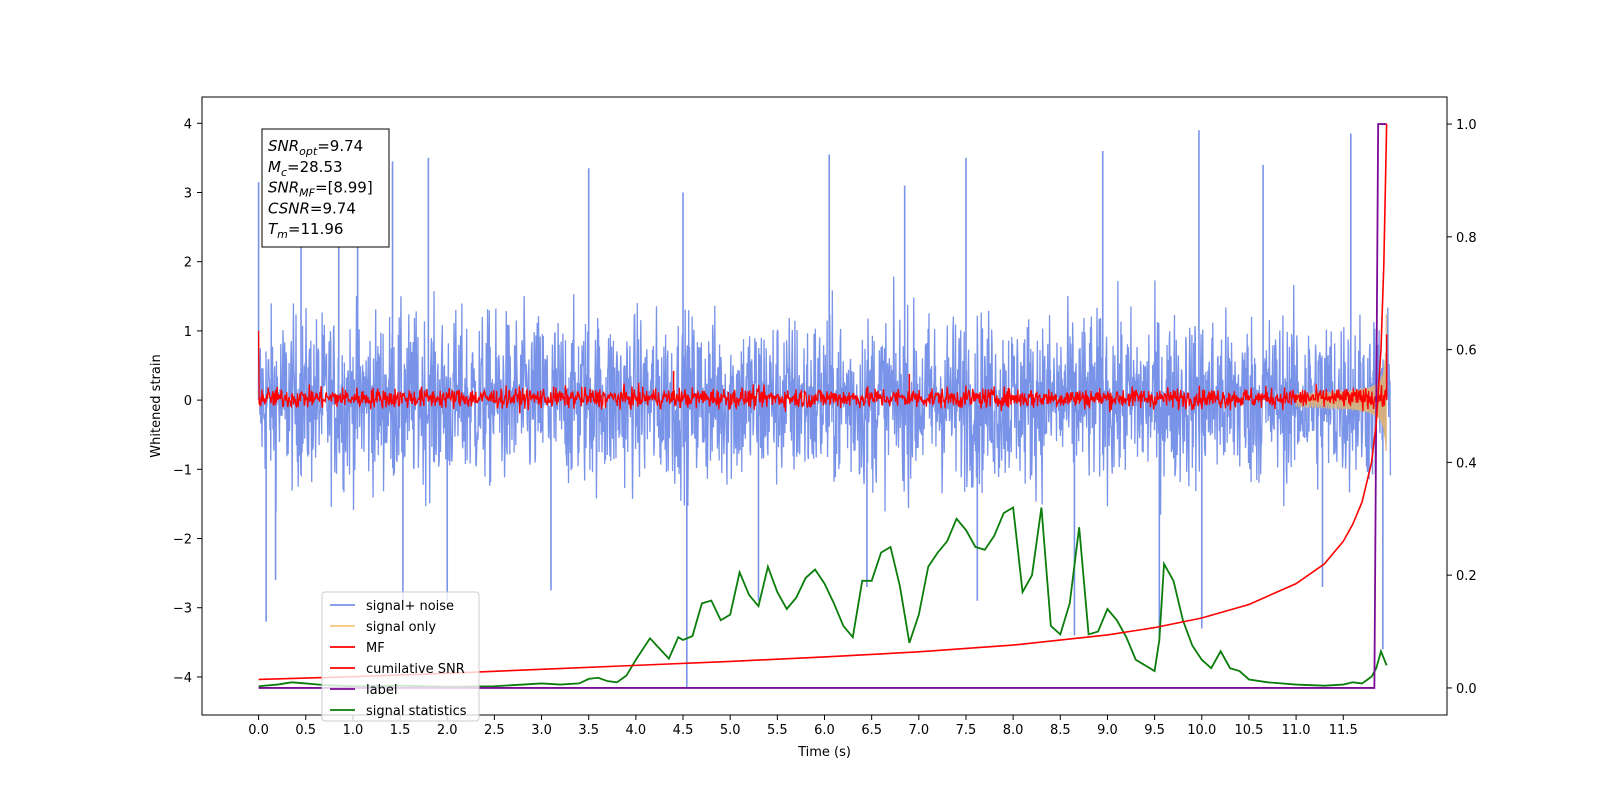  What do you see at coordinates (312, 208) in the screenshot?
I see `annotation-line: CSNR=9.74` at bounding box center [312, 208].